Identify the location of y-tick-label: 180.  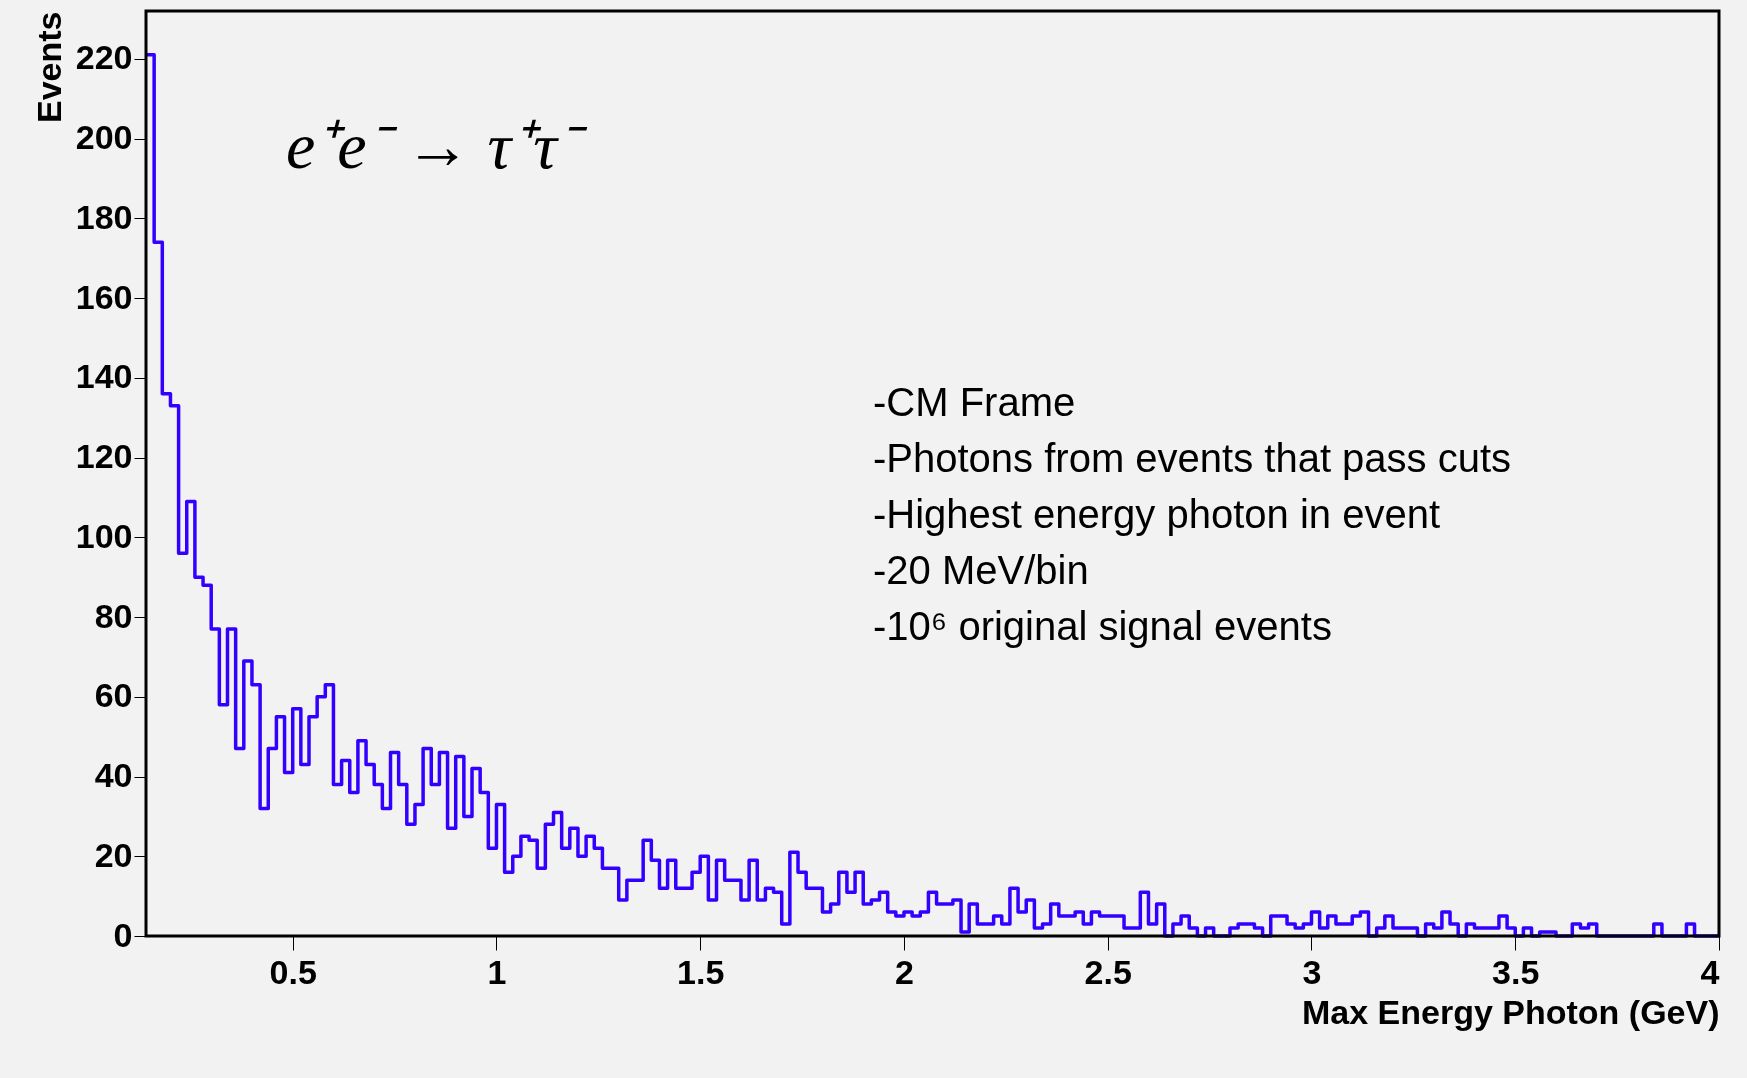
(104, 216).